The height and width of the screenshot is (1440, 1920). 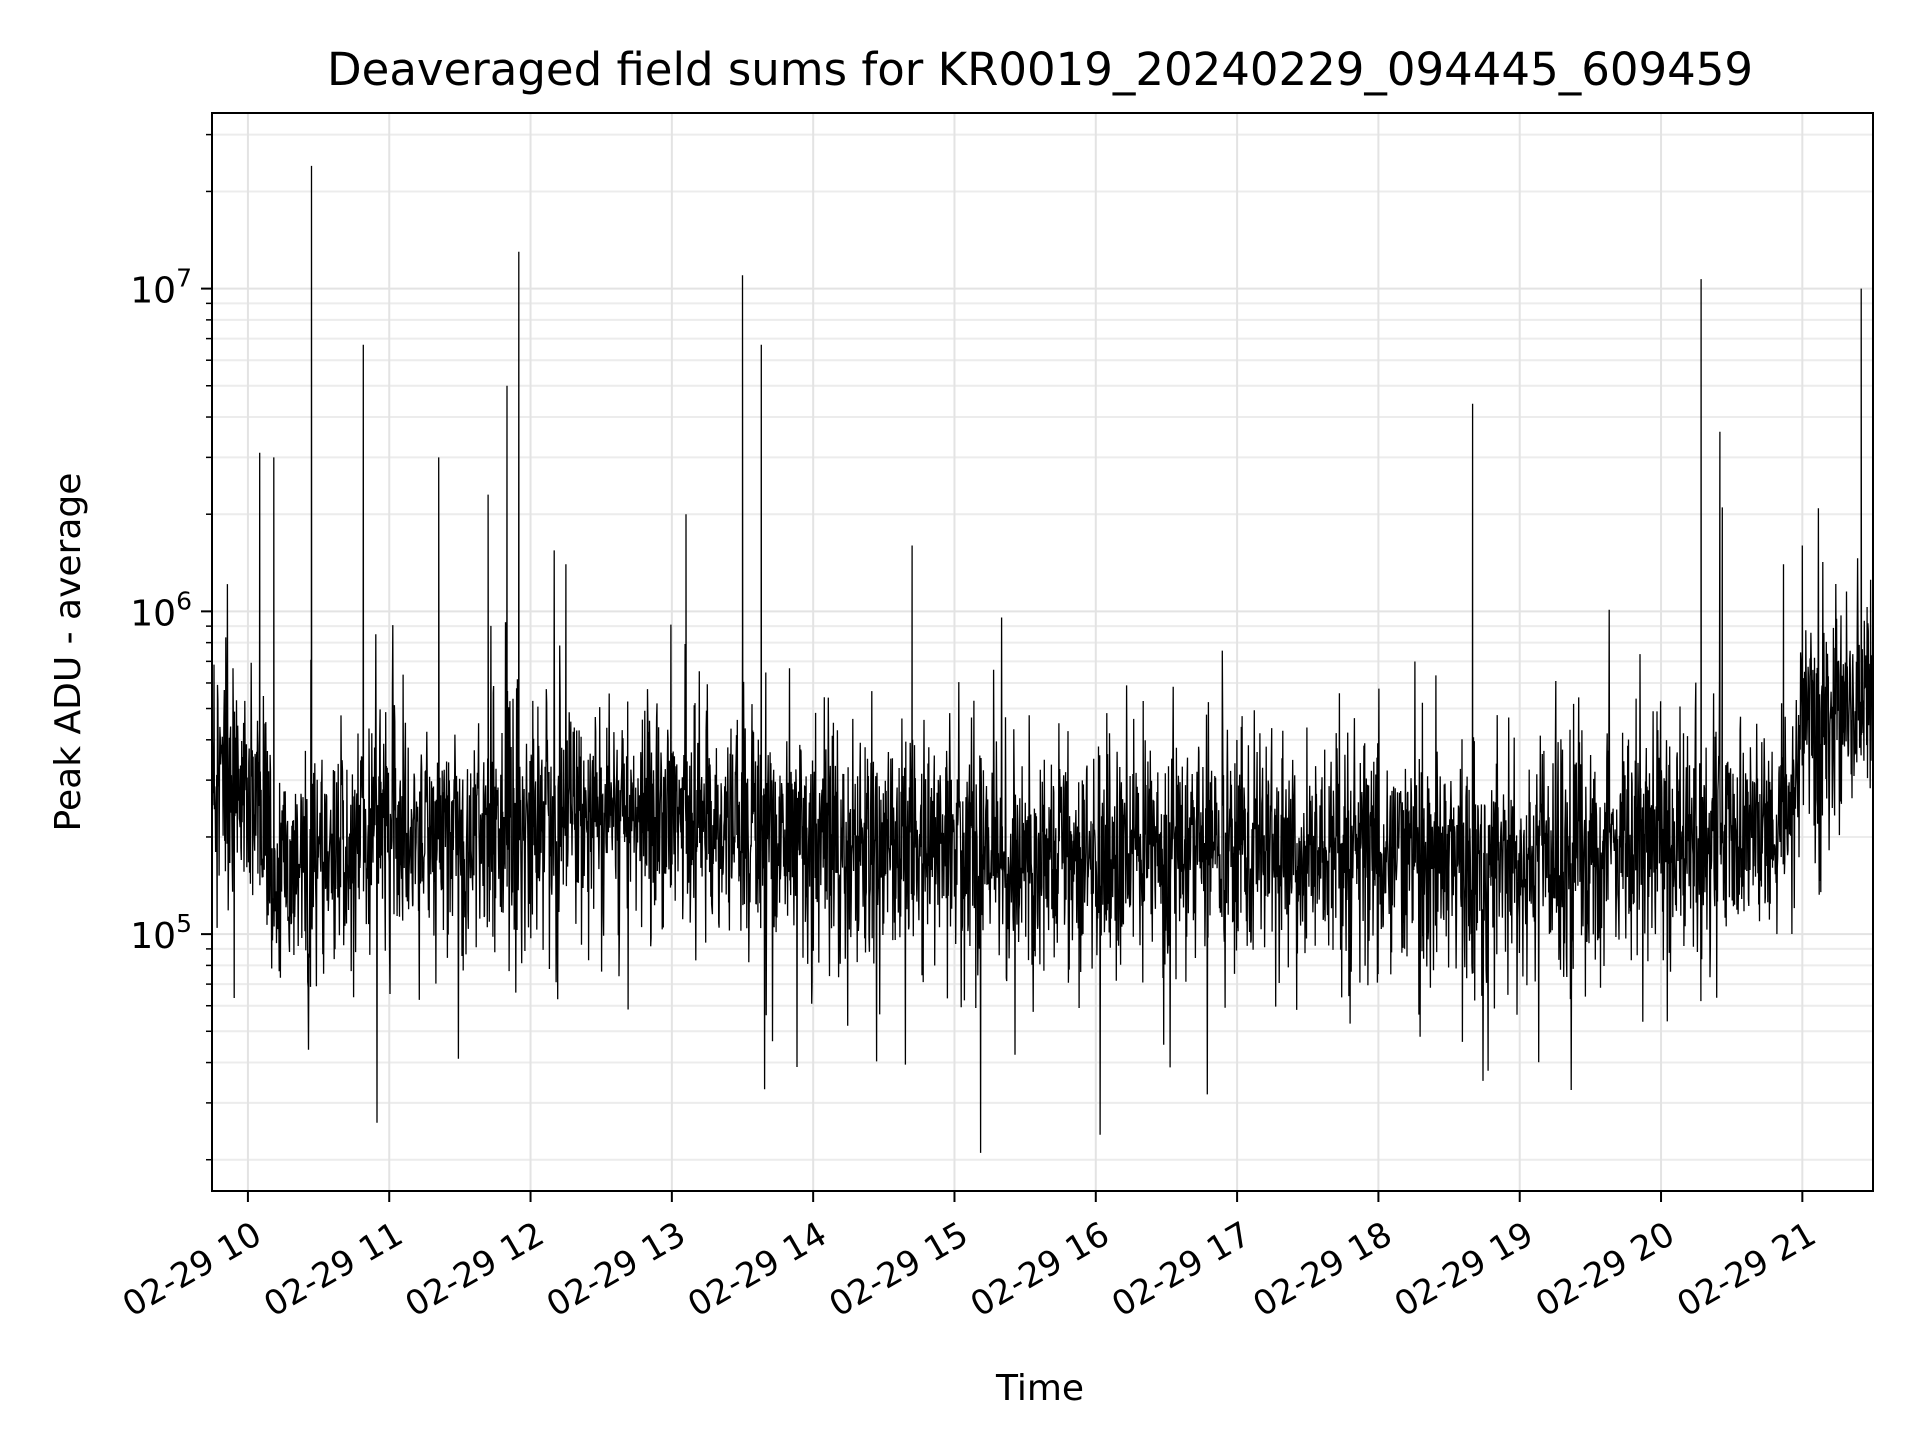 I want to click on x-axis-label: Time, so click(x=1039, y=1388).